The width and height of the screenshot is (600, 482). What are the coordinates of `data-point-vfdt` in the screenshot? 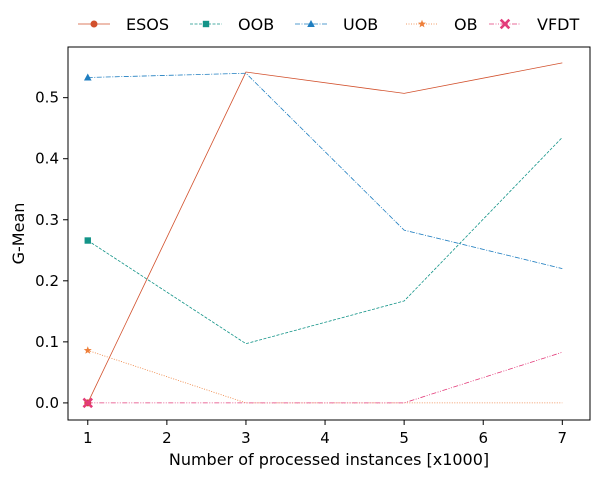 It's located at (88, 403).